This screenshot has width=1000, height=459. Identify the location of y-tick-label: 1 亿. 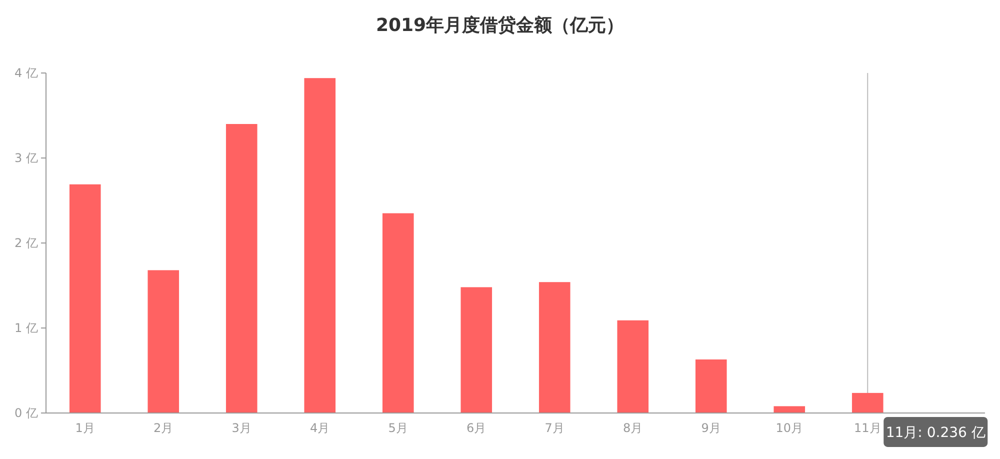
(26, 328).